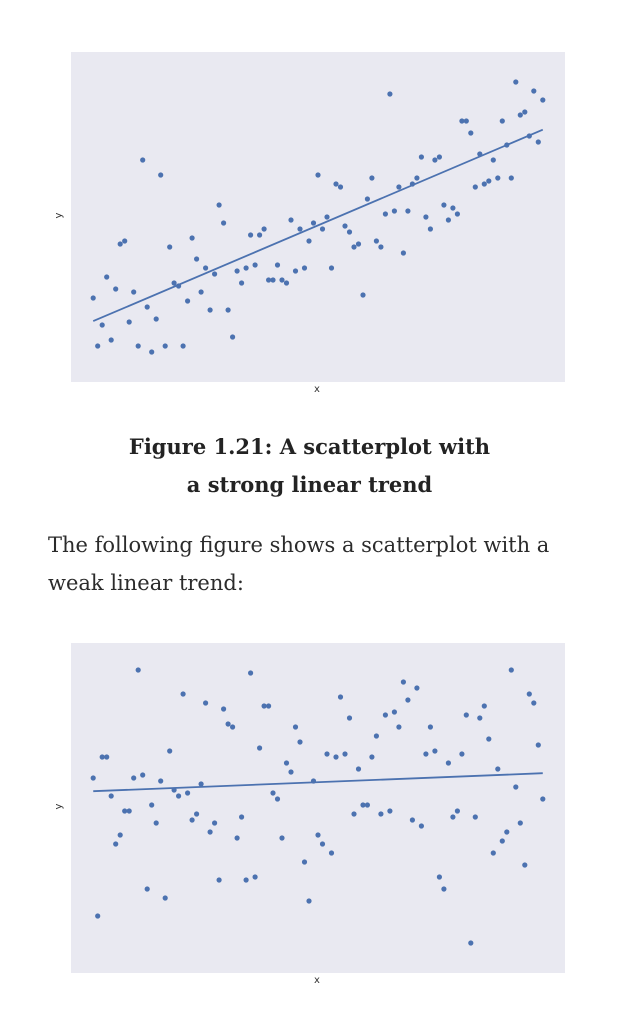 Image resolution: width=619 pixels, height=1021 pixels. I want to click on y-axis-label: y, so click(59, 806).